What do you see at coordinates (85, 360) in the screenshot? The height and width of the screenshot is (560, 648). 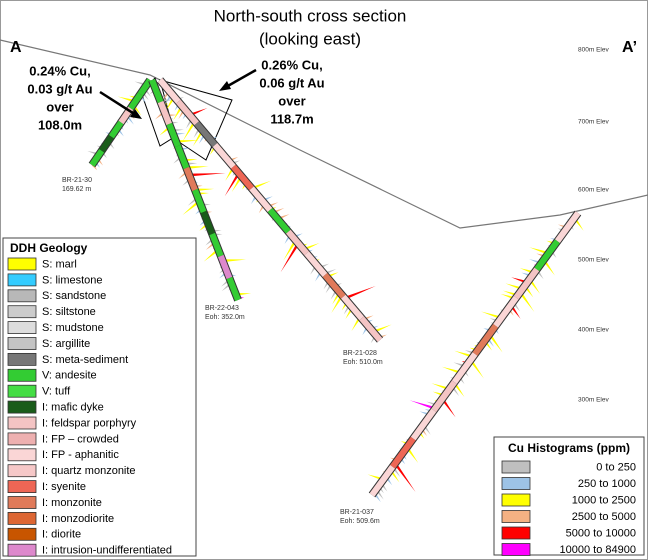 I see `geology-label: S: meta-sediment` at bounding box center [85, 360].